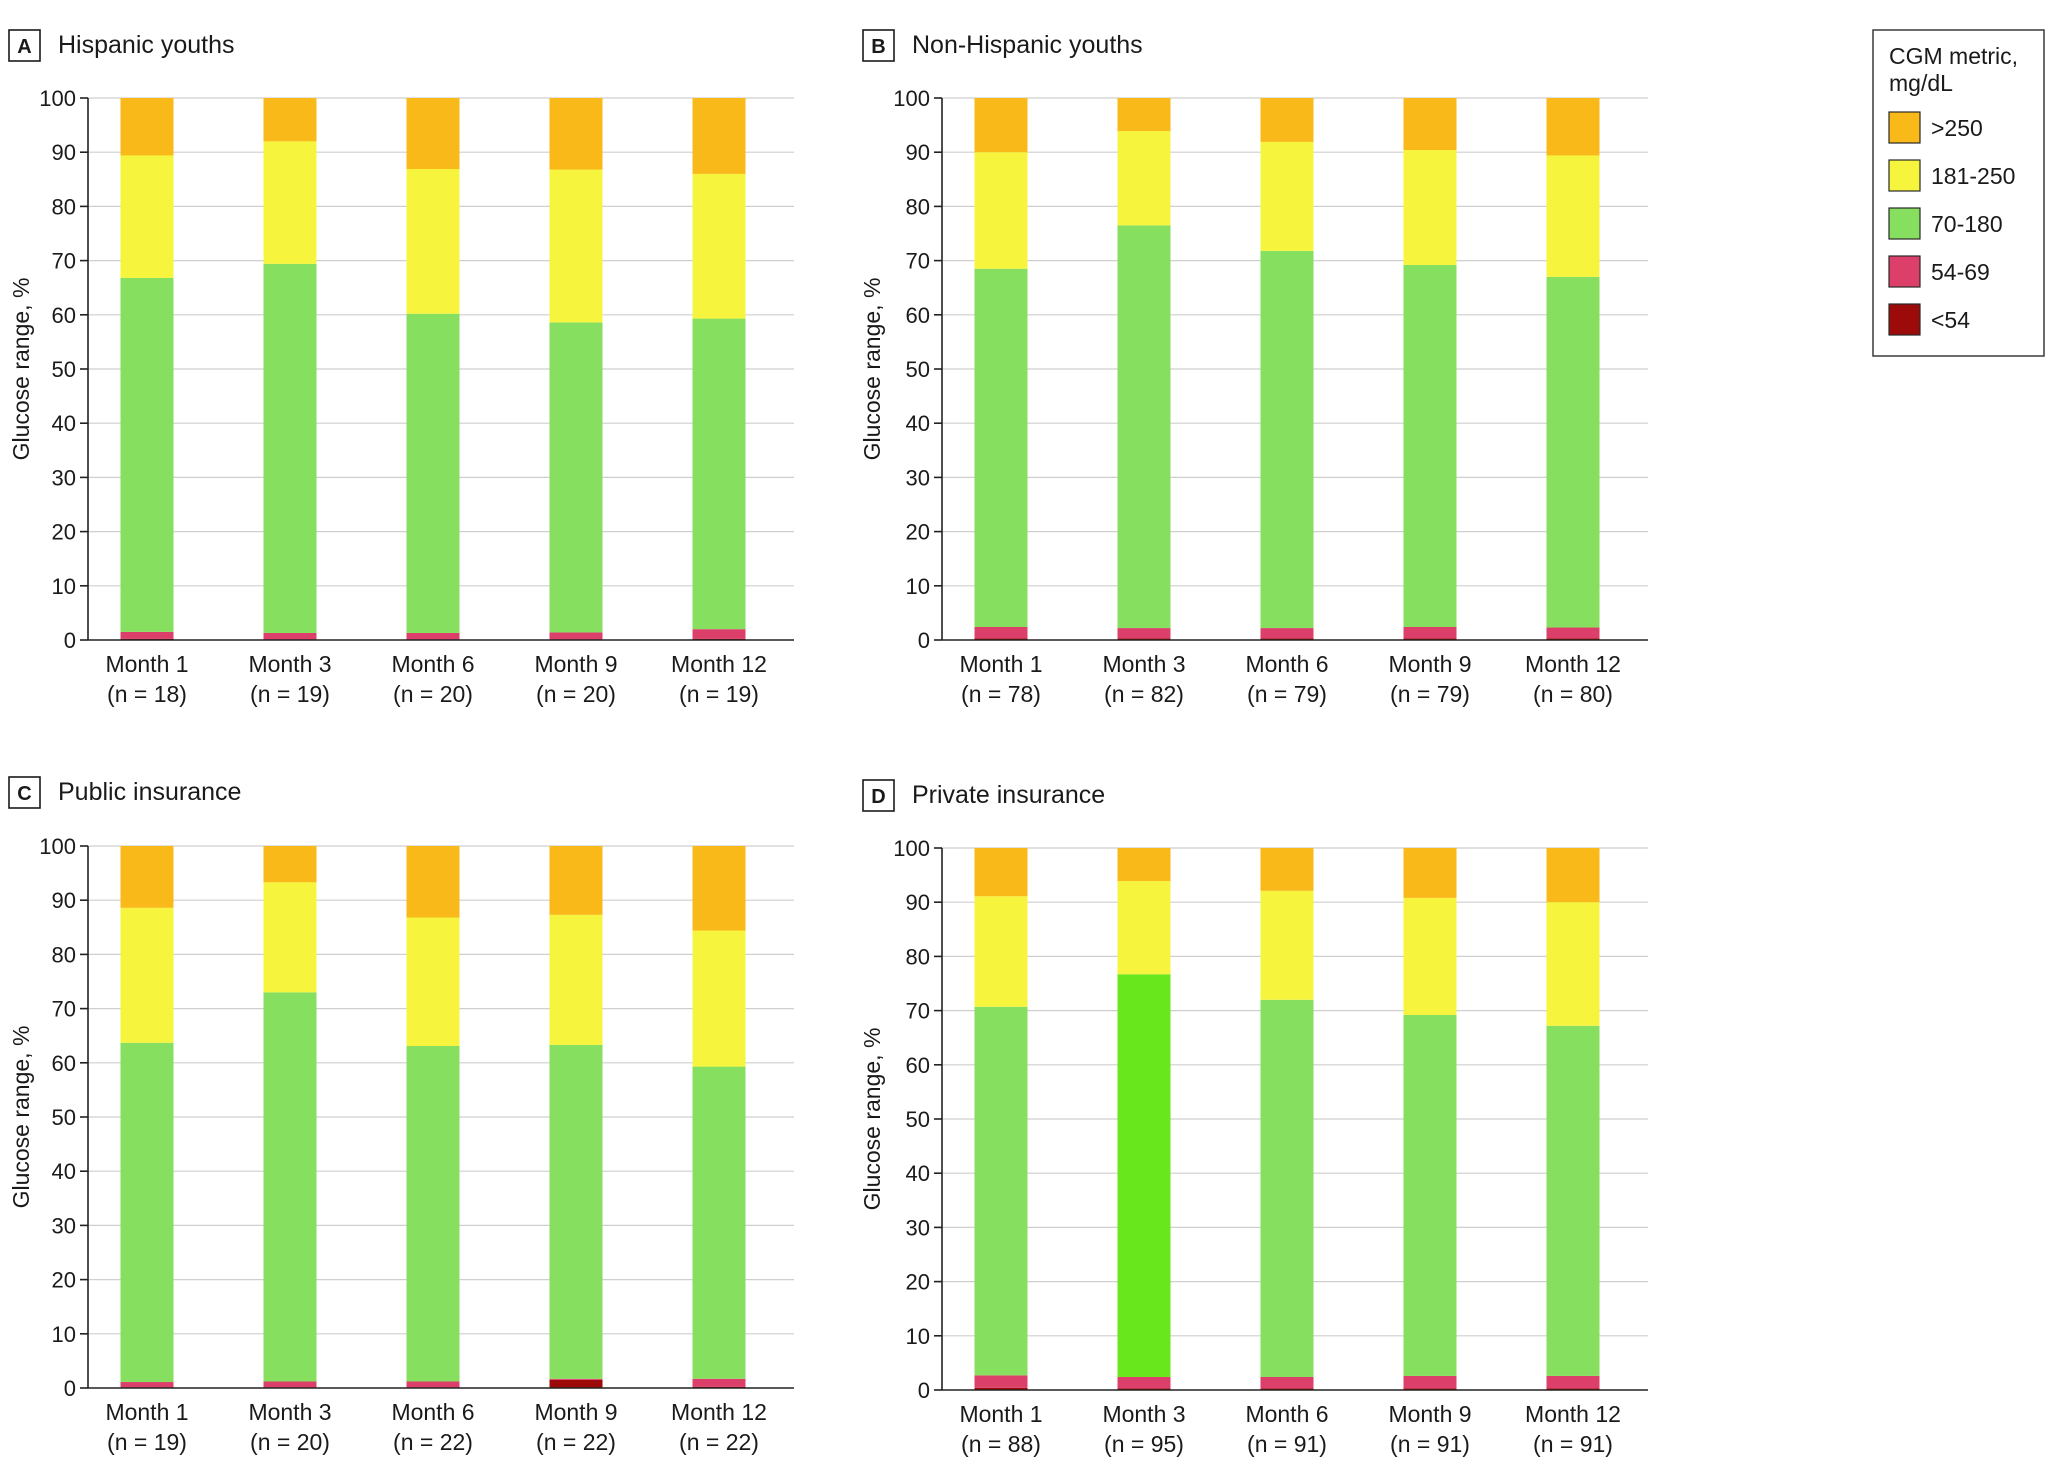 The image size is (2048, 1478). I want to click on y-tick-label: 10, so click(918, 1336).